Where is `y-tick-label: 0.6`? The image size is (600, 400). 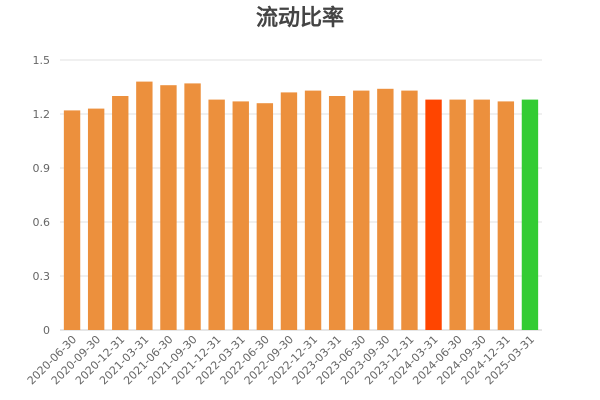 y-tick-label: 0.6 is located at coordinates (42, 222).